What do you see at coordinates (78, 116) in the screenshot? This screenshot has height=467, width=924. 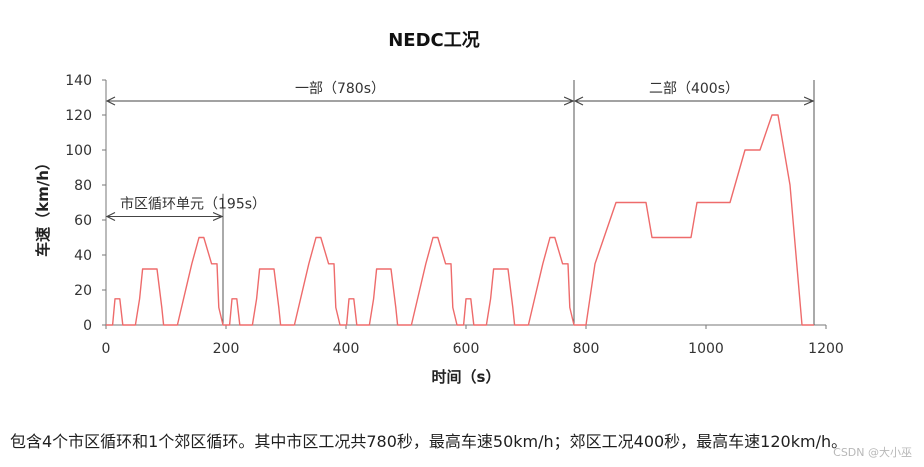 I see `y-tick-label: 120` at bounding box center [78, 116].